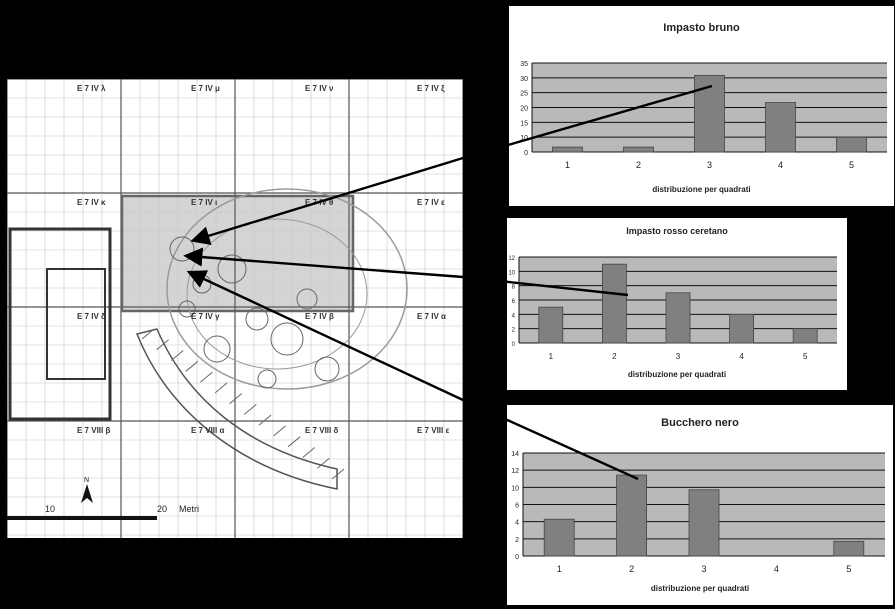  What do you see at coordinates (86, 480) in the screenshot?
I see `north-label: N` at bounding box center [86, 480].